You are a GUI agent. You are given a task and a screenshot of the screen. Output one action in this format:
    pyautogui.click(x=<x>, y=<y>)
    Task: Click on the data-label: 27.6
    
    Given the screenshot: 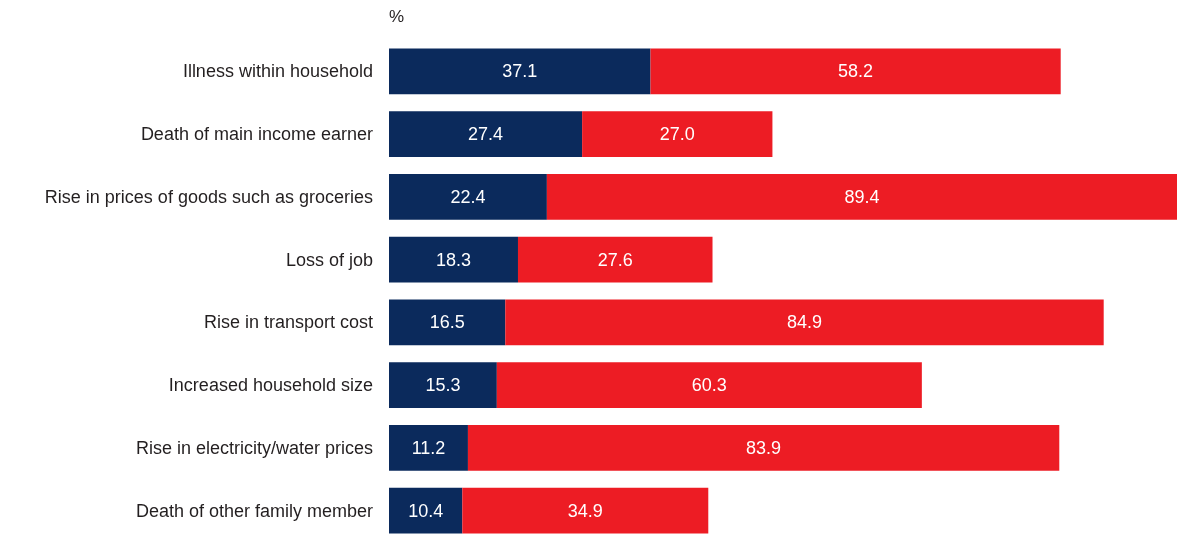 What is the action you would take?
    pyautogui.click(x=615, y=259)
    